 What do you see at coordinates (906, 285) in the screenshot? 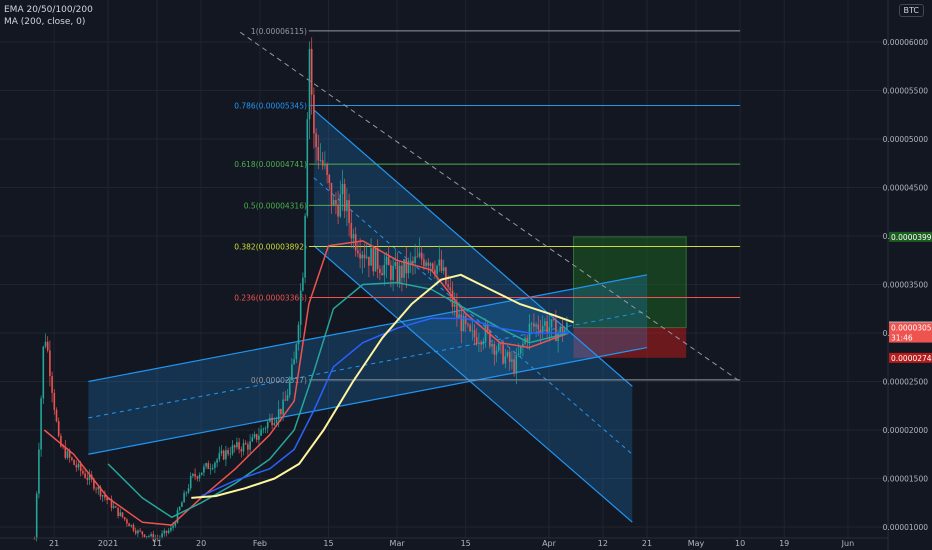
I see `y-tick-label: 0.00003500` at bounding box center [906, 285].